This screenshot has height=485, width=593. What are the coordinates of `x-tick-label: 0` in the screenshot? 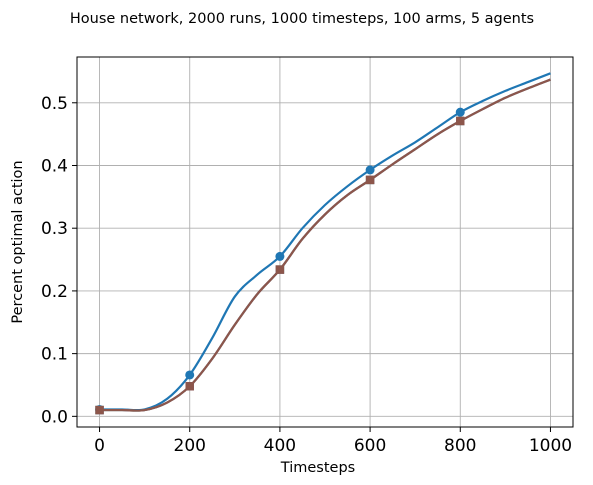 It's located at (99, 446).